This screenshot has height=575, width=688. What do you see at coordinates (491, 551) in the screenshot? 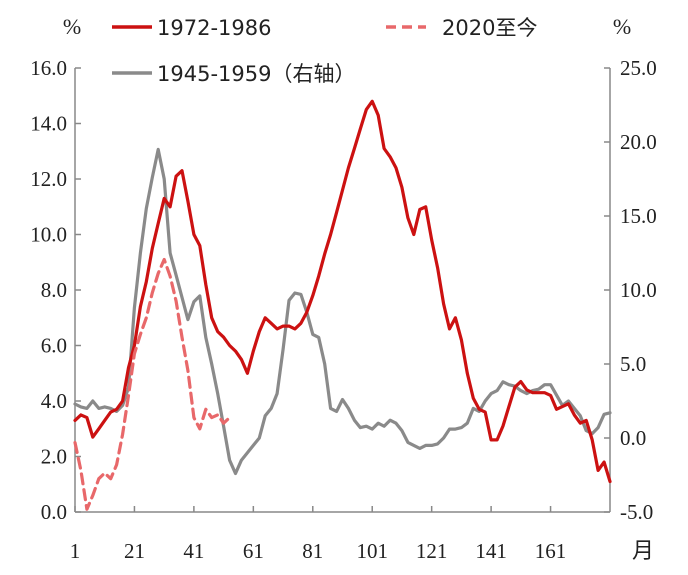
I see `x-tick-label: 141` at bounding box center [491, 551].